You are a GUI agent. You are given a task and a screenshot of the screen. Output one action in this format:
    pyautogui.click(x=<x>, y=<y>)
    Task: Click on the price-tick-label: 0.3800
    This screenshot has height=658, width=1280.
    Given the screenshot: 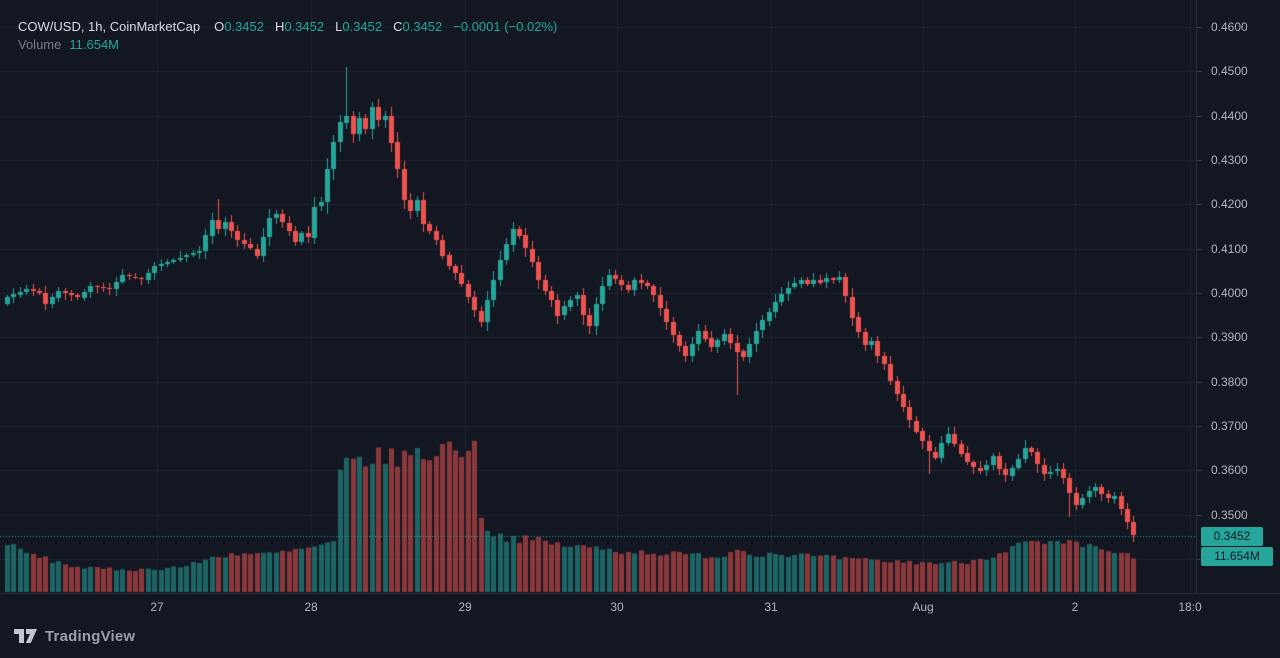 What is the action you would take?
    pyautogui.click(x=1229, y=382)
    